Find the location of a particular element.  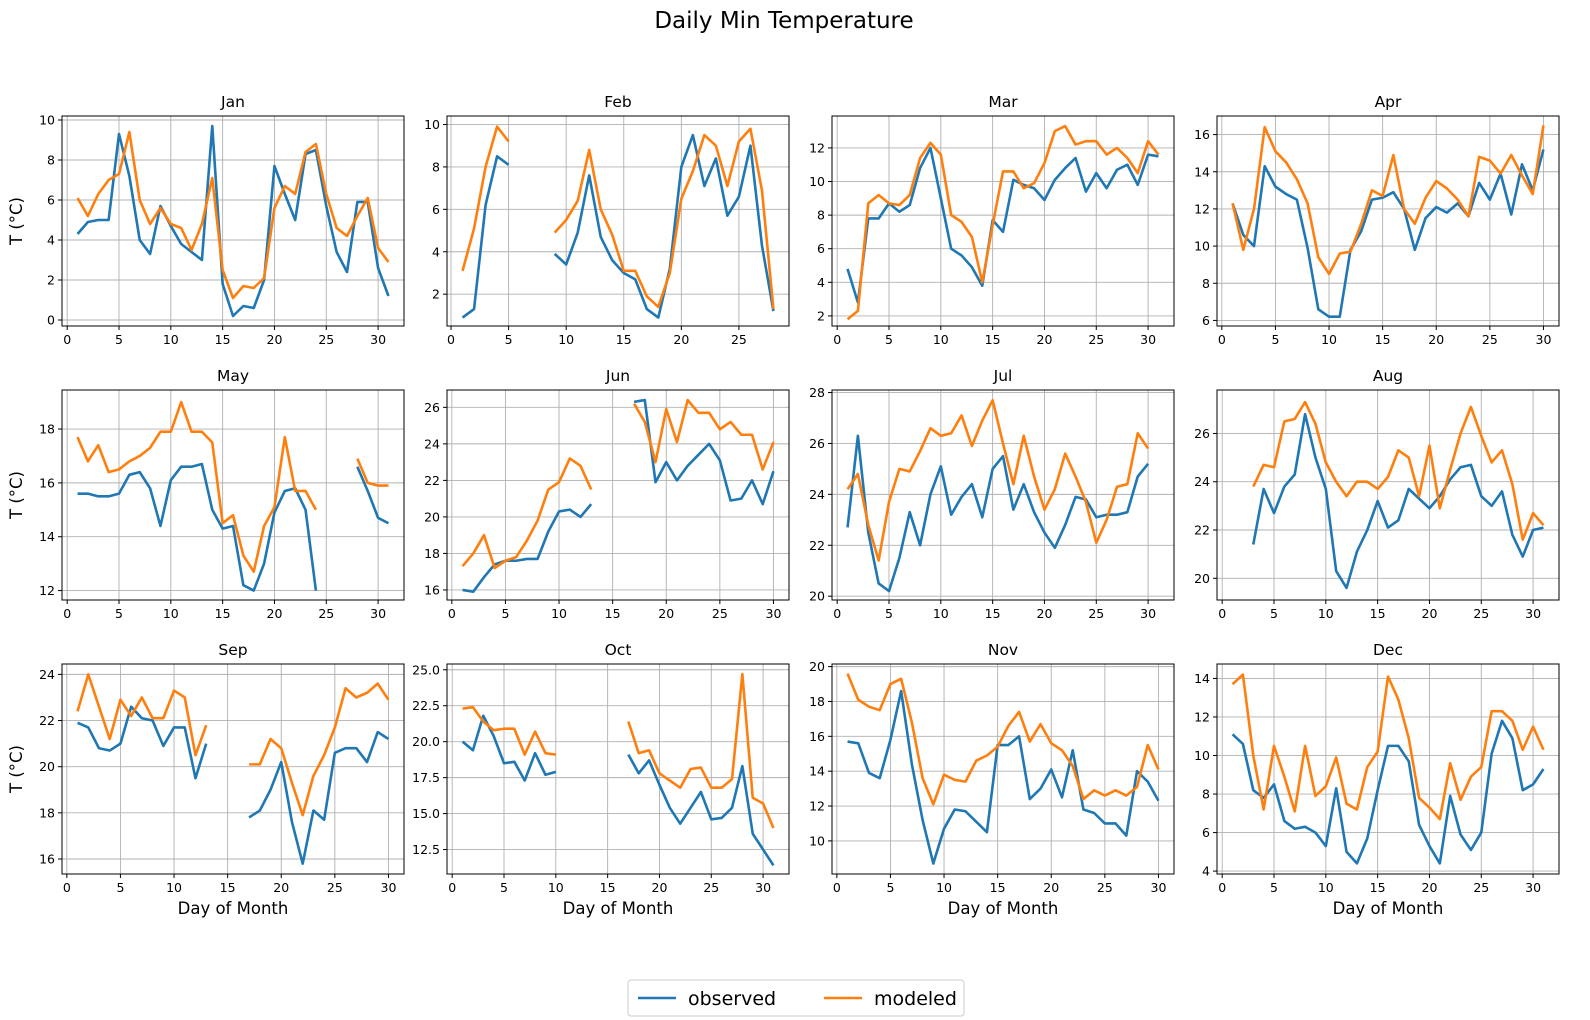

panel-title: Oct is located at coordinates (618, 650).